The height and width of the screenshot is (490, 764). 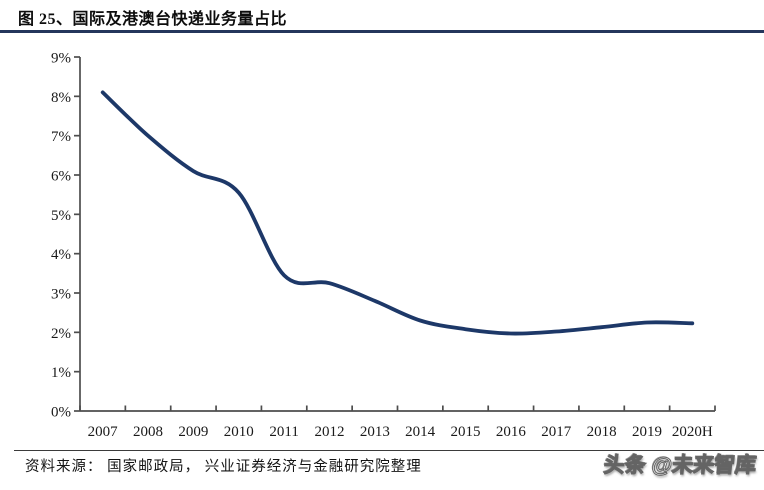 I want to click on x-axis-tick-label: 2017, so click(x=556, y=432).